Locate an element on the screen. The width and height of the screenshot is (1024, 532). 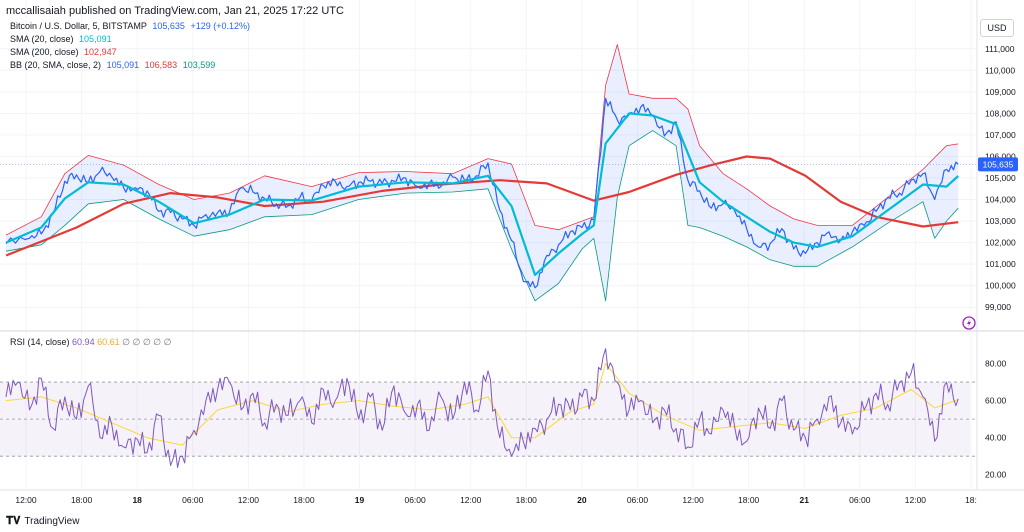
rsi-label: RSI (14, close) is located at coordinates (40, 342).